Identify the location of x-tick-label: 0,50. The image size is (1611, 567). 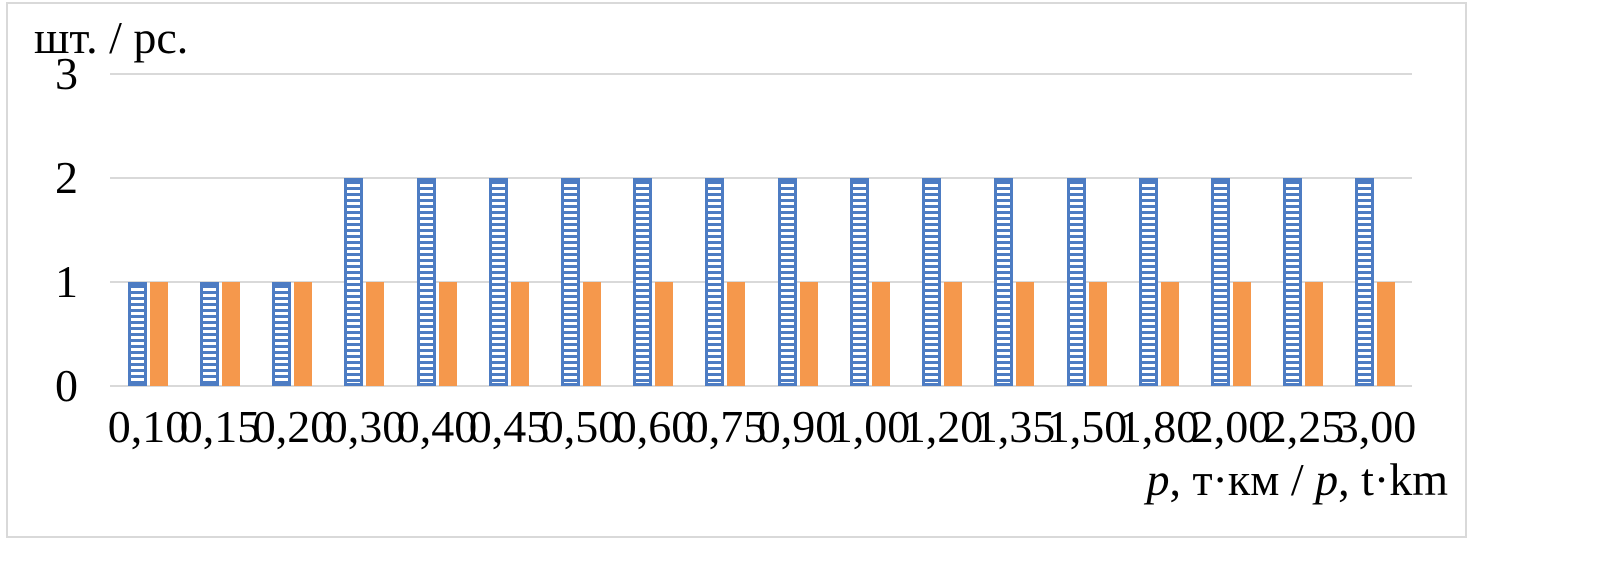
(581, 426).